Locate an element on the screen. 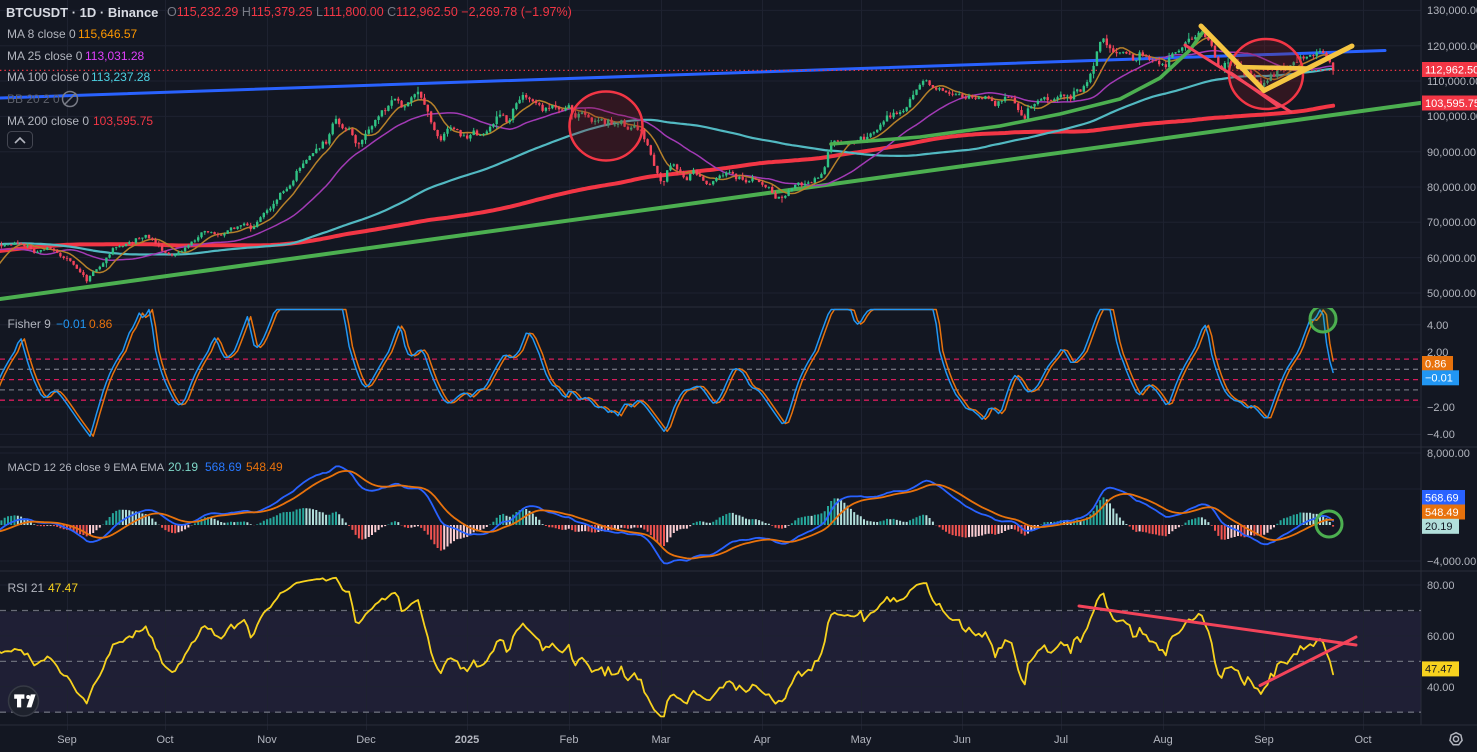 This screenshot has height=752, width=1477. svg-text: 100,000.00 is located at coordinates (1452, 117).